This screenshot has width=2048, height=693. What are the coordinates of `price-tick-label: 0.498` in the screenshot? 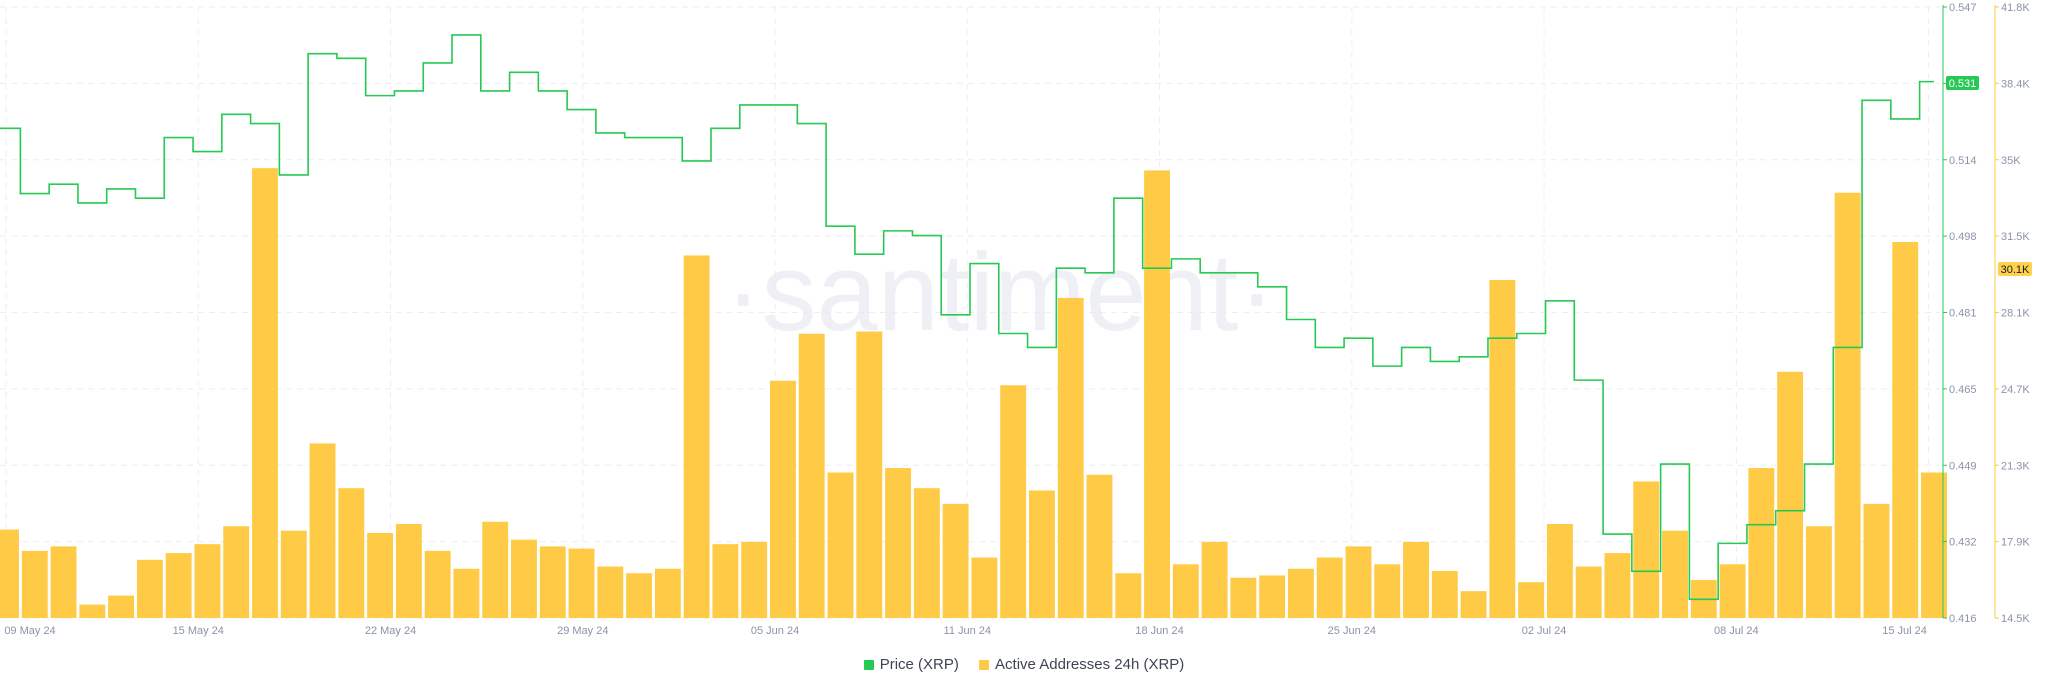 It's located at (1963, 237).